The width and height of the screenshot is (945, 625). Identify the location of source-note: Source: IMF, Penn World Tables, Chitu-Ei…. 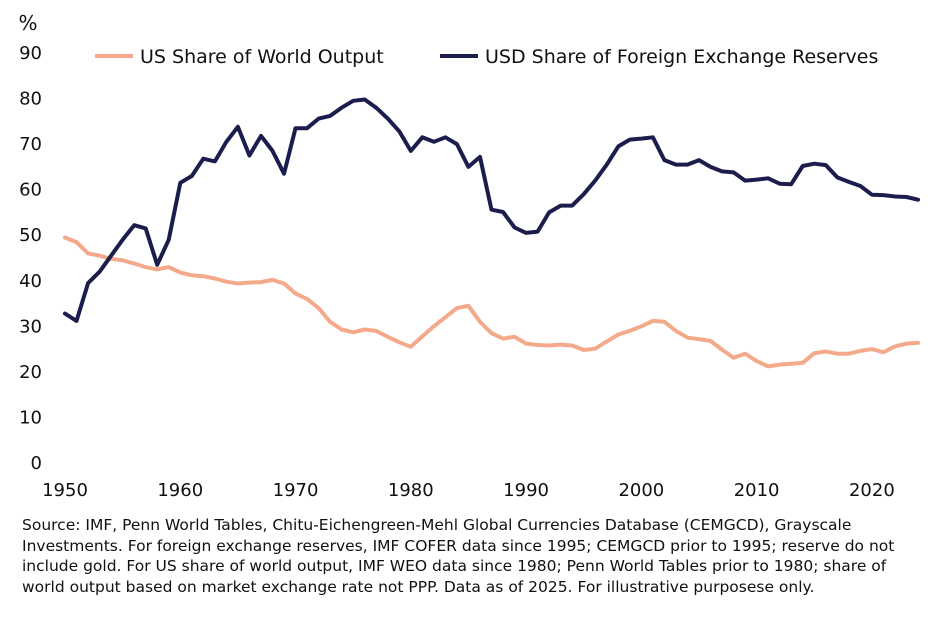
(458, 556).